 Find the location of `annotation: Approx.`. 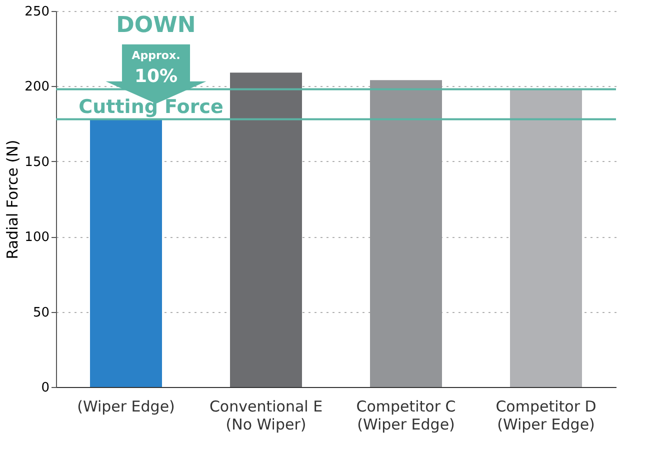

annotation: Approx. is located at coordinates (156, 55).